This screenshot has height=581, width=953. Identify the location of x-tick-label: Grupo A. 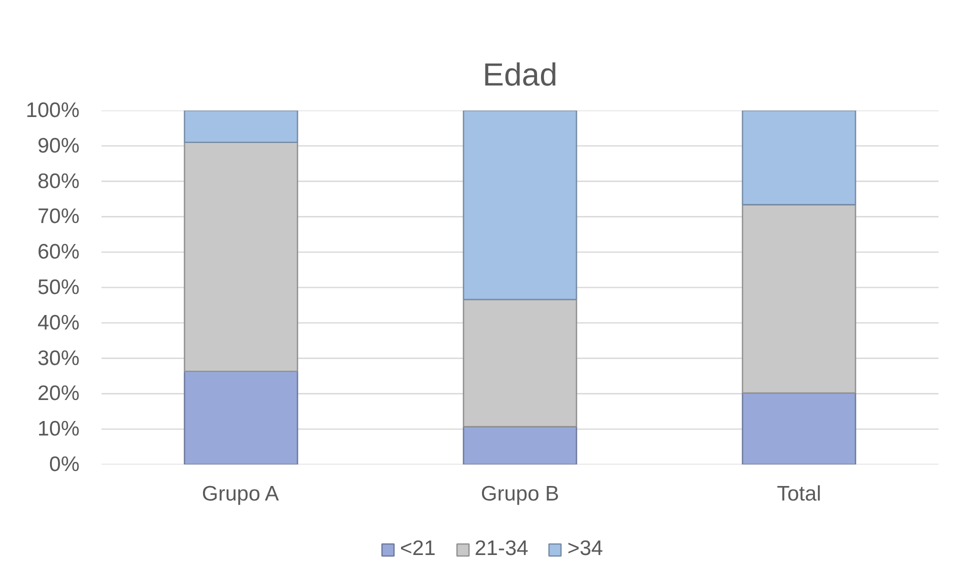
(240, 494).